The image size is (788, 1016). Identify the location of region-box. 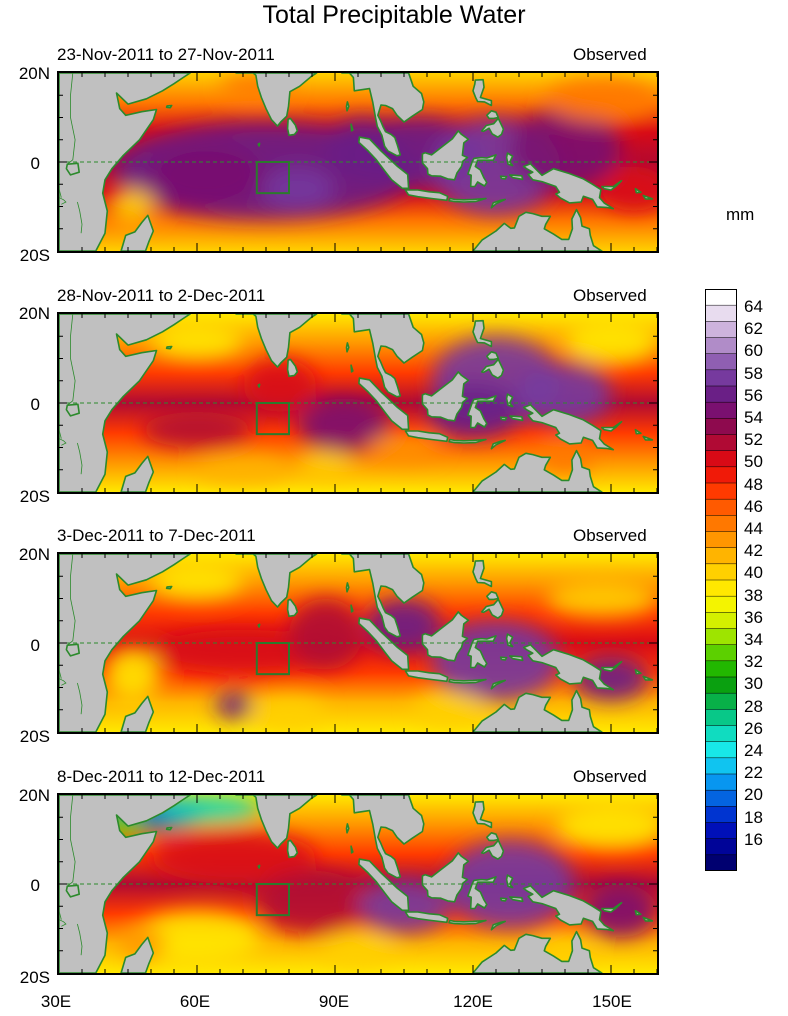
(273, 659).